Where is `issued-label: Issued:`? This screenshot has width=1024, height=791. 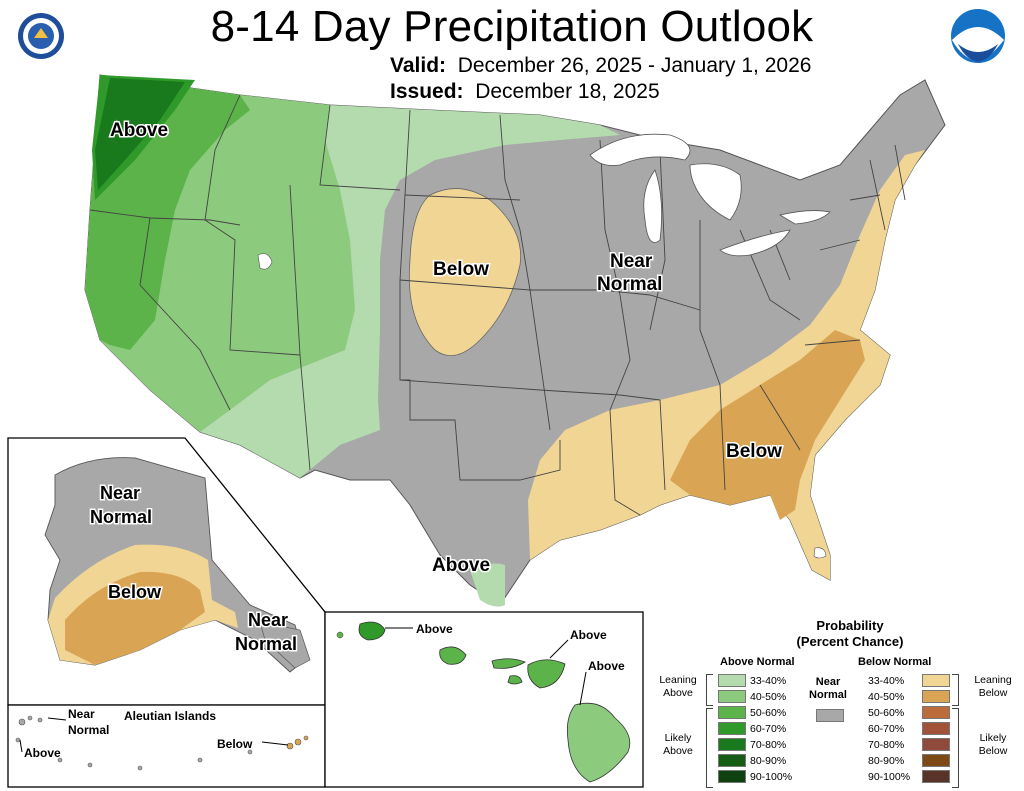 issued-label: Issued: is located at coordinates (427, 91).